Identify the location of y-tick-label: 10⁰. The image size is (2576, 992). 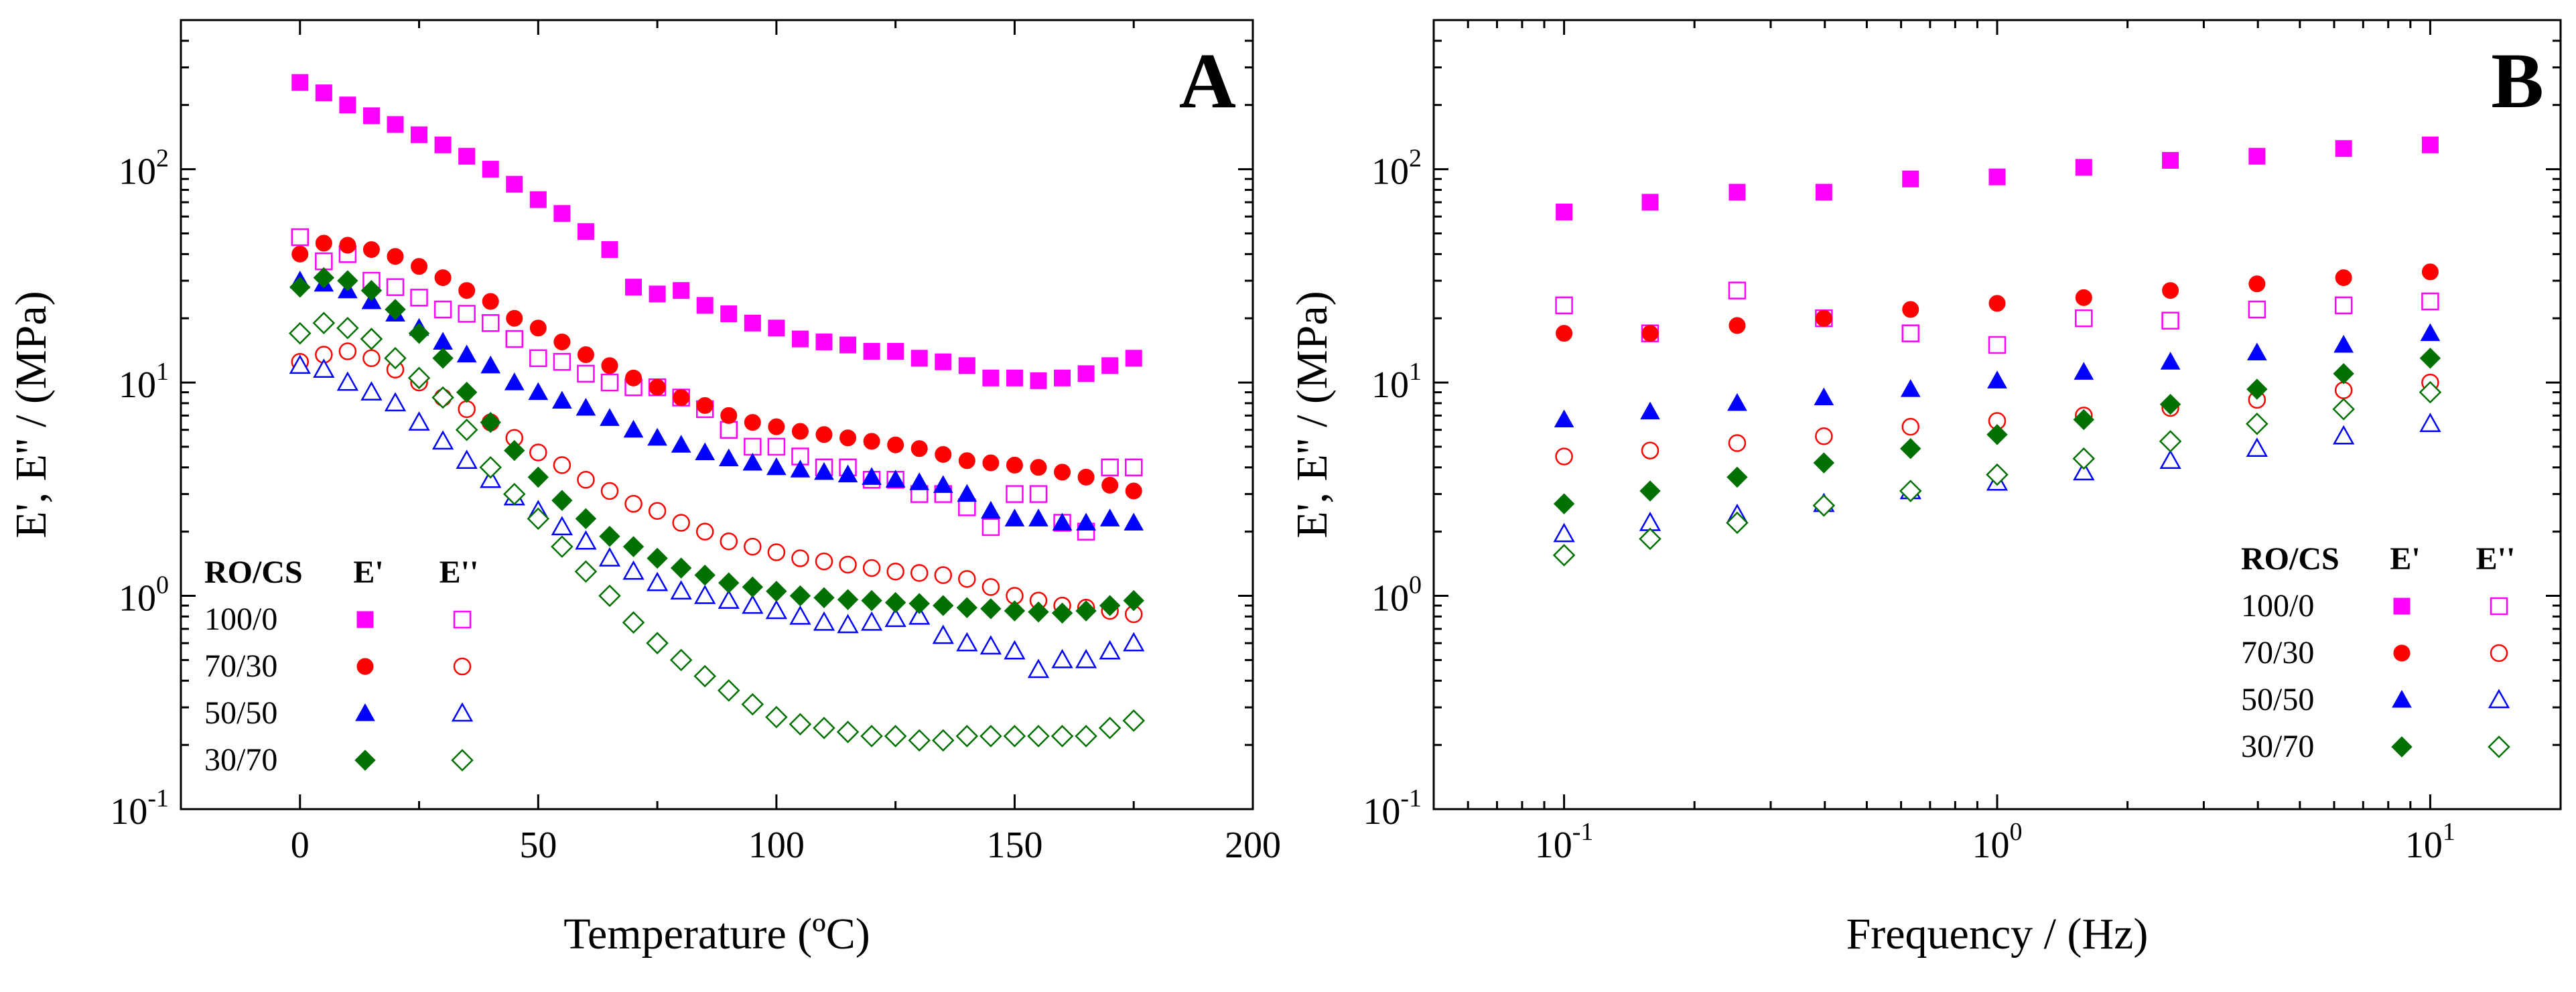
(144, 595).